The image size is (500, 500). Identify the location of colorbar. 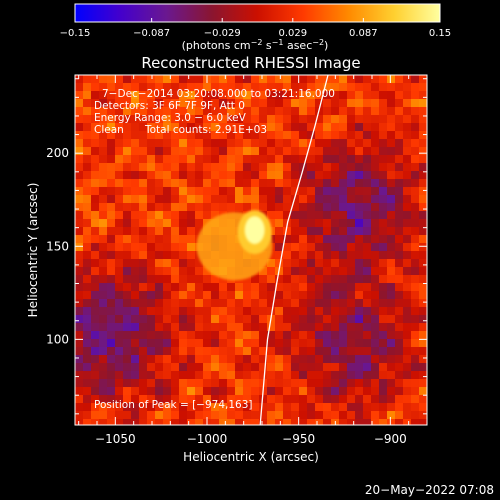
(257, 13).